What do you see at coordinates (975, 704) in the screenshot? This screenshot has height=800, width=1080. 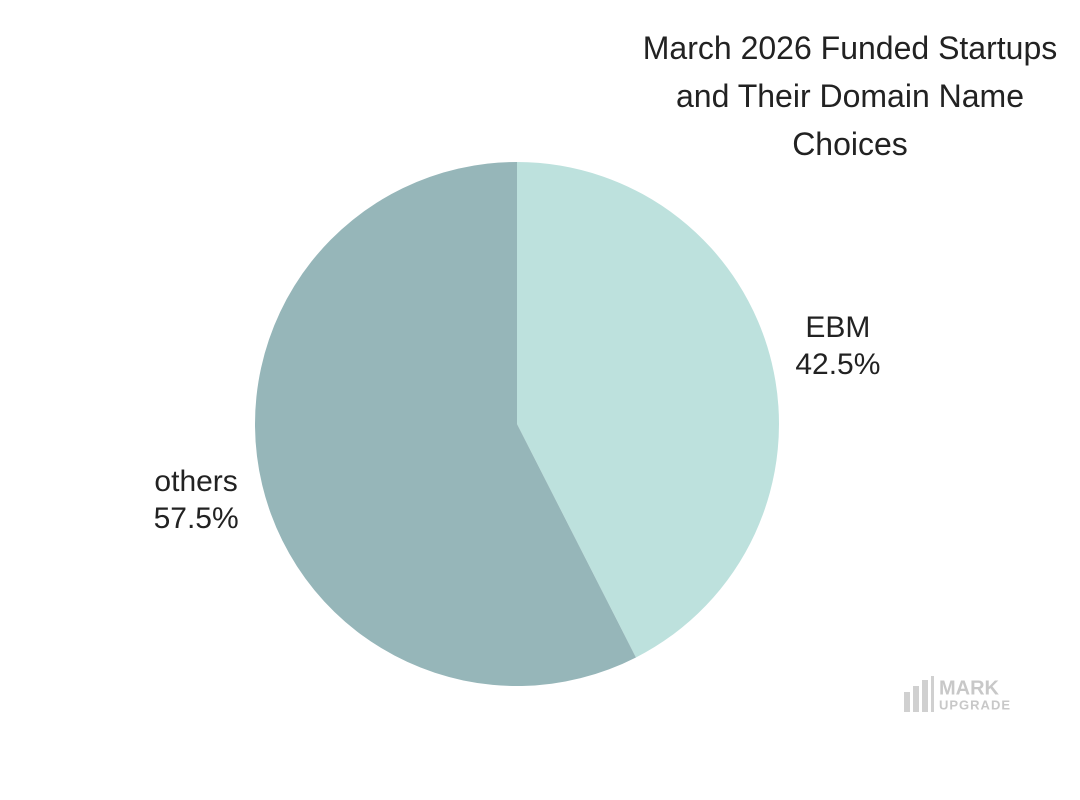 I see `watermark-text: UPGRADE` at bounding box center [975, 704].